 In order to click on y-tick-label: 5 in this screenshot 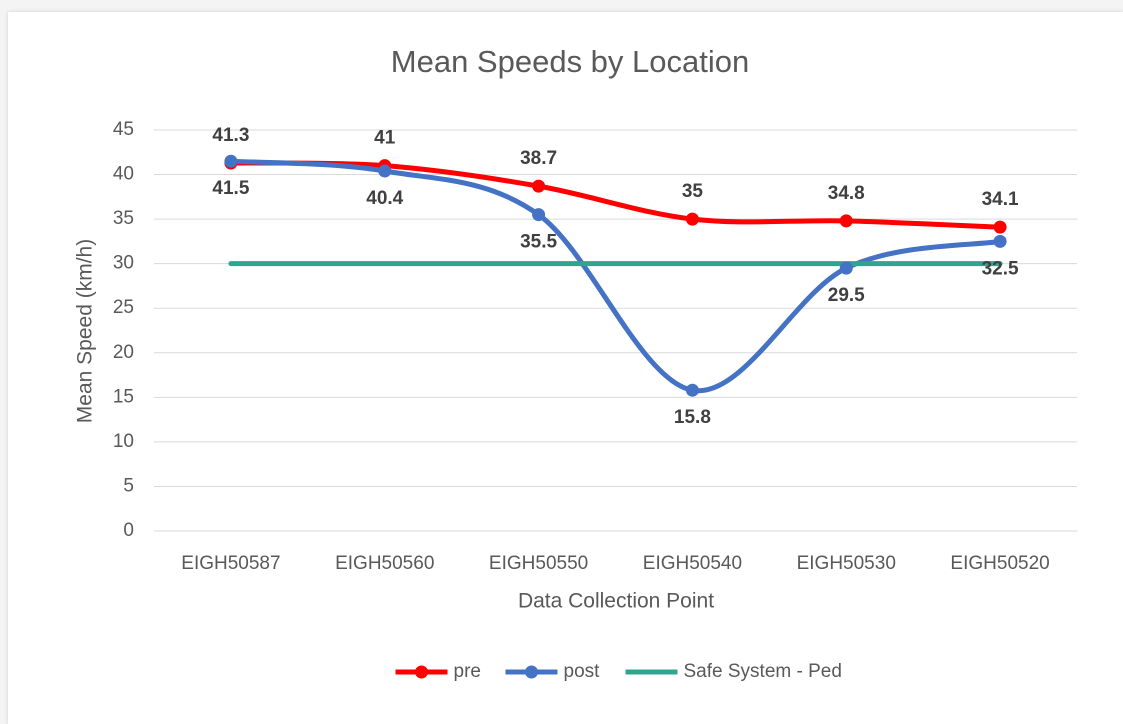, I will do `click(128, 485)`.